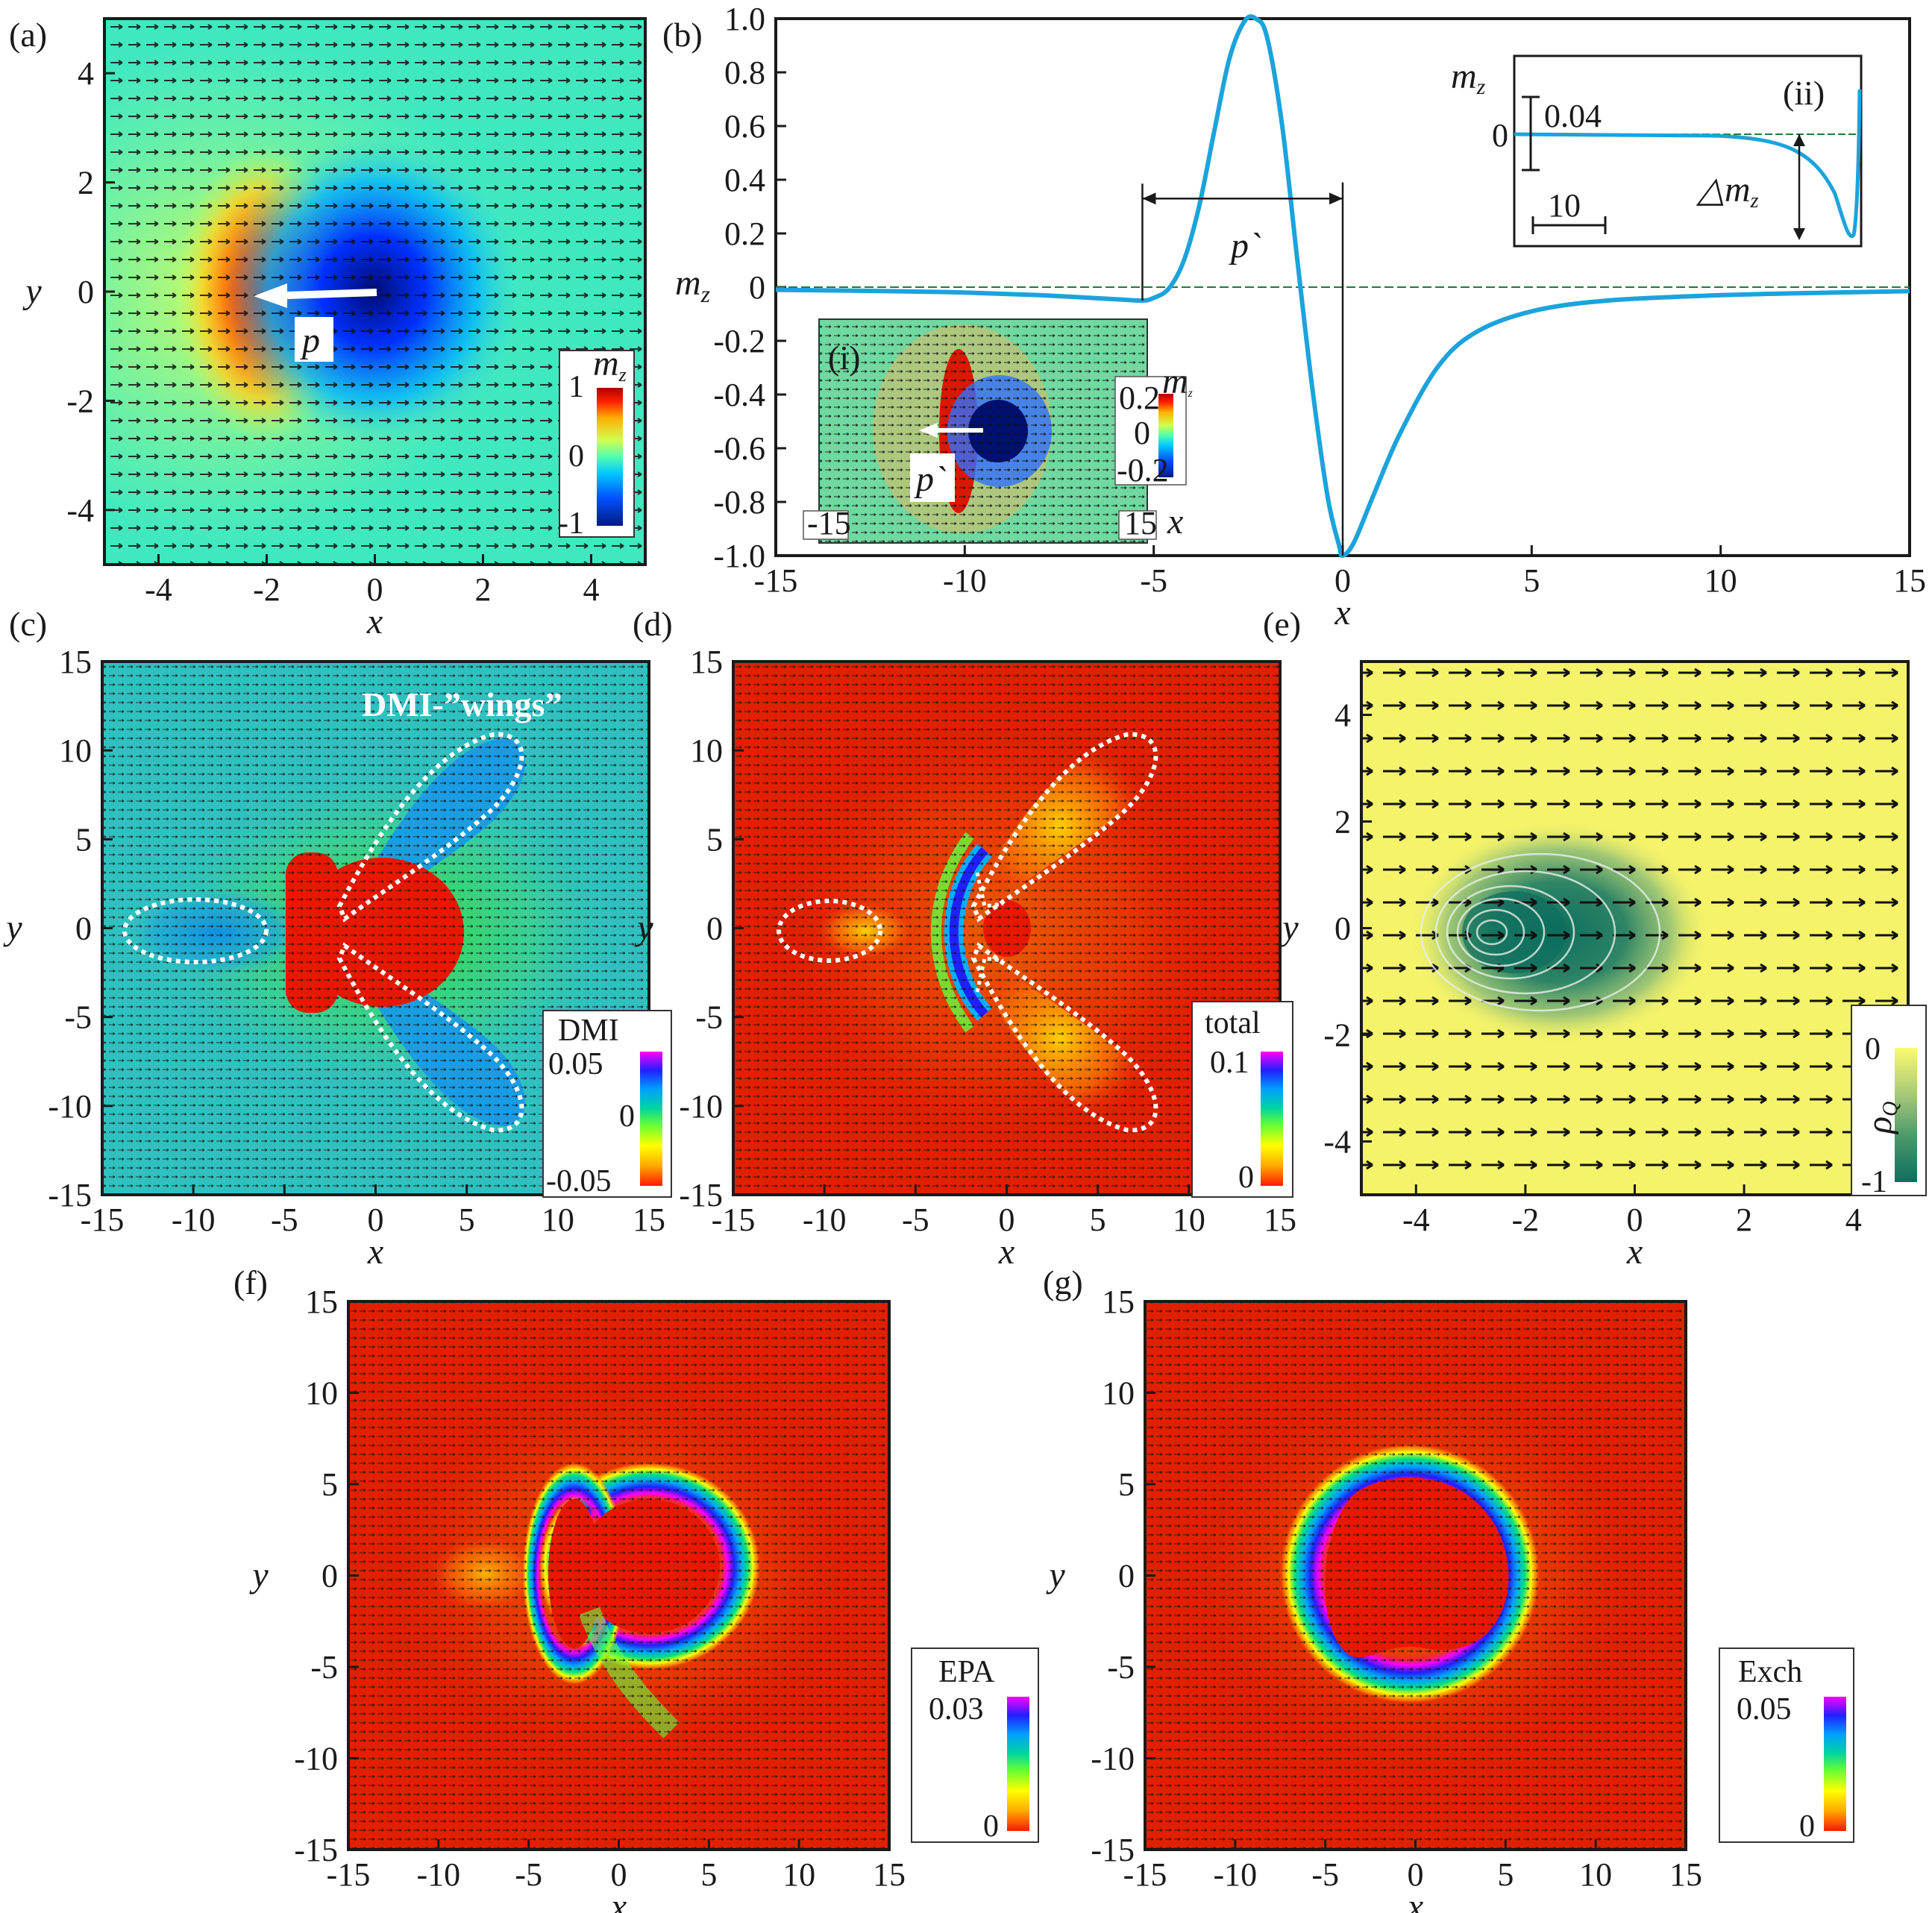 This screenshot has height=1913, width=1932. Describe the element at coordinates (1325, 1875) in the screenshot. I see `panel-g-xtick-label: -5` at that location.